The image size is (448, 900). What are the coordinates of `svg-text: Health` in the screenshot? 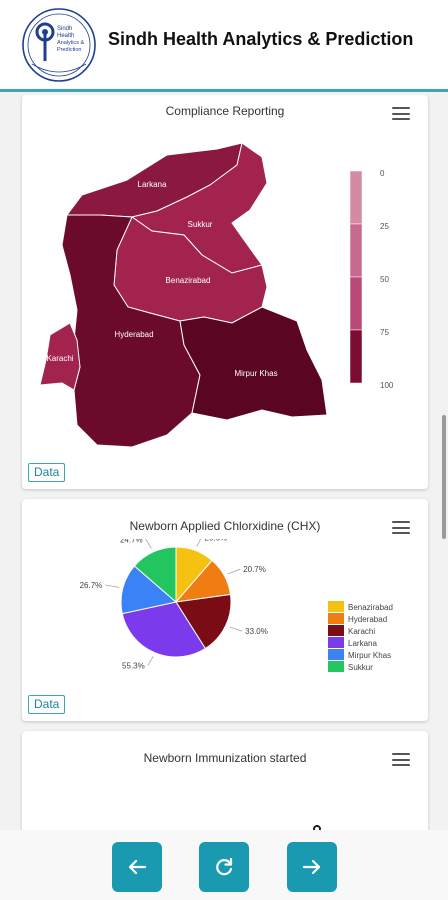 It's located at (65, 36).